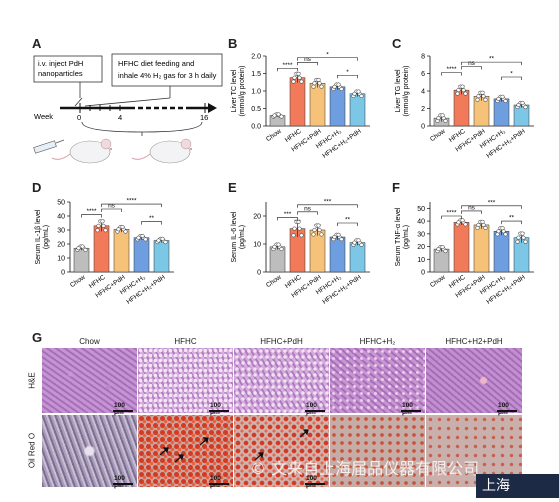  Describe the element at coordinates (89, 380) in the screenshot. I see `he-chow-image` at that location.